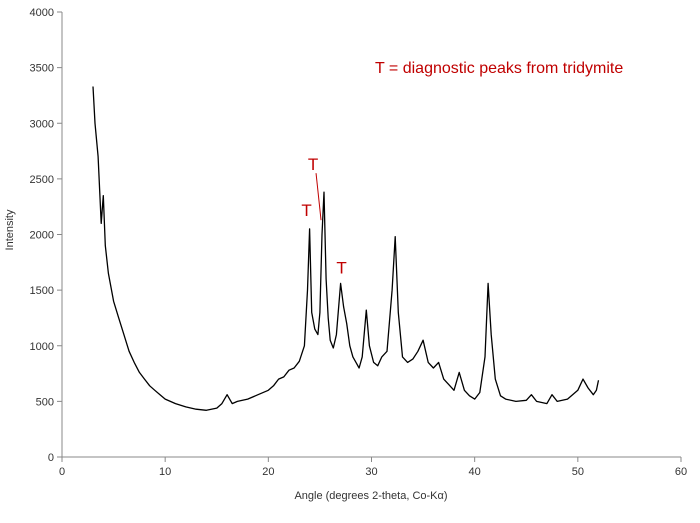 The image size is (700, 523). Describe the element at coordinates (45, 402) in the screenshot. I see `y-tick-label: 500` at that location.